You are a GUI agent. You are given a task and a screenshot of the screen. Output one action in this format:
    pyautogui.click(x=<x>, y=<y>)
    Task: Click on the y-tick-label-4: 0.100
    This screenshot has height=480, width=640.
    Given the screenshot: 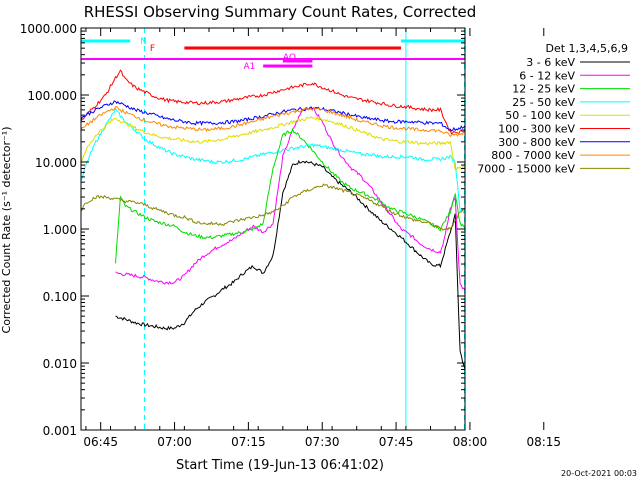 What is the action you would take?
    pyautogui.click(x=60, y=297)
    